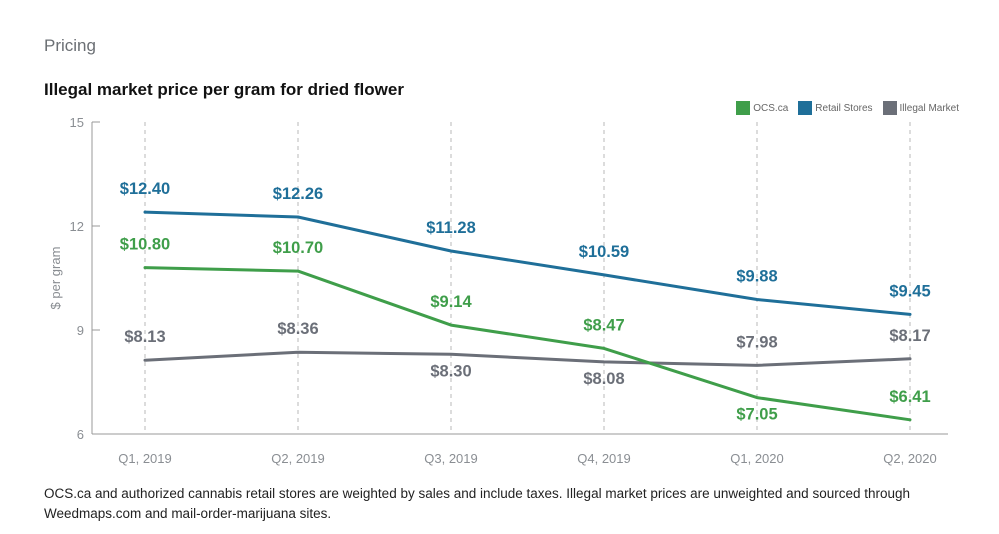 This screenshot has height=534, width=999. Describe the element at coordinates (70, 45) in the screenshot. I see `section-label: Pricing` at that location.